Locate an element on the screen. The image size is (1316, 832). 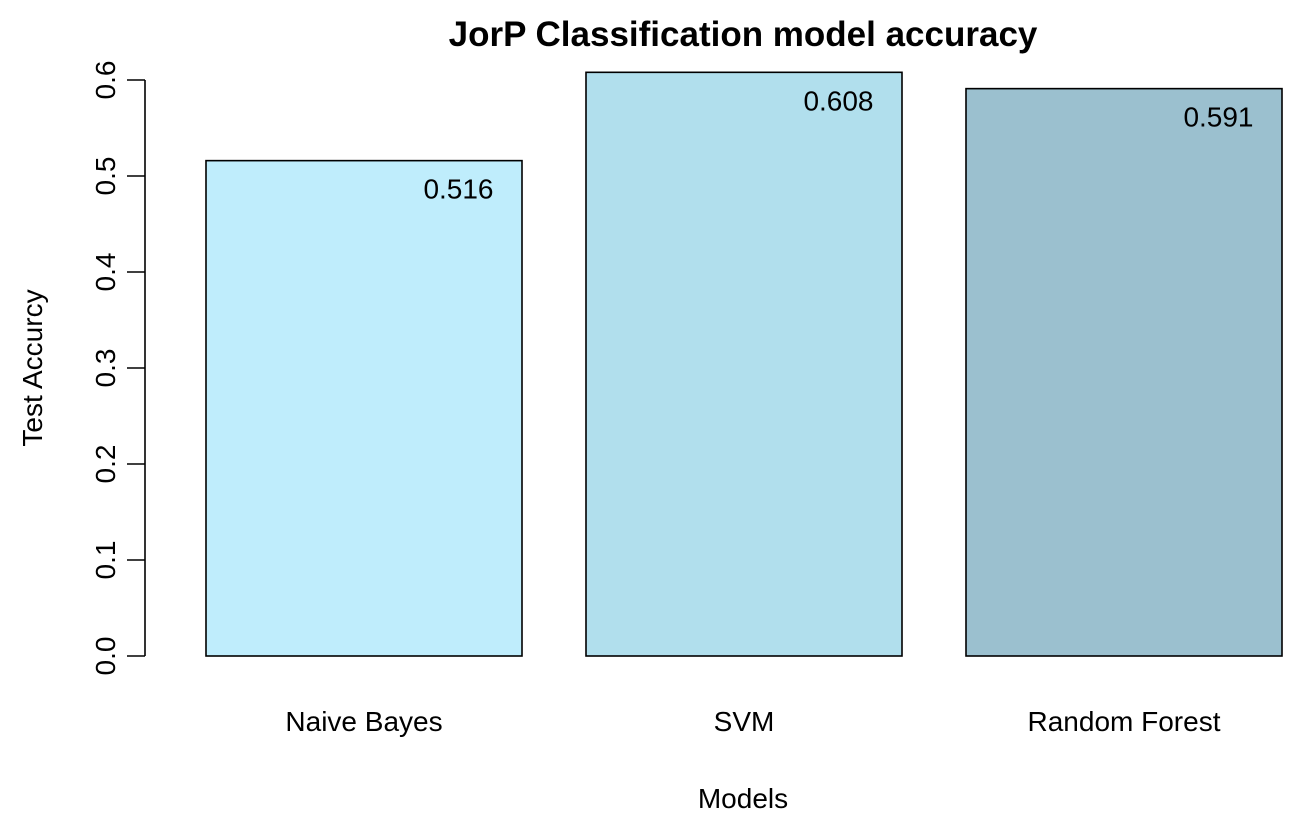
y-tick-label: 0.5 is located at coordinates (105, 176).